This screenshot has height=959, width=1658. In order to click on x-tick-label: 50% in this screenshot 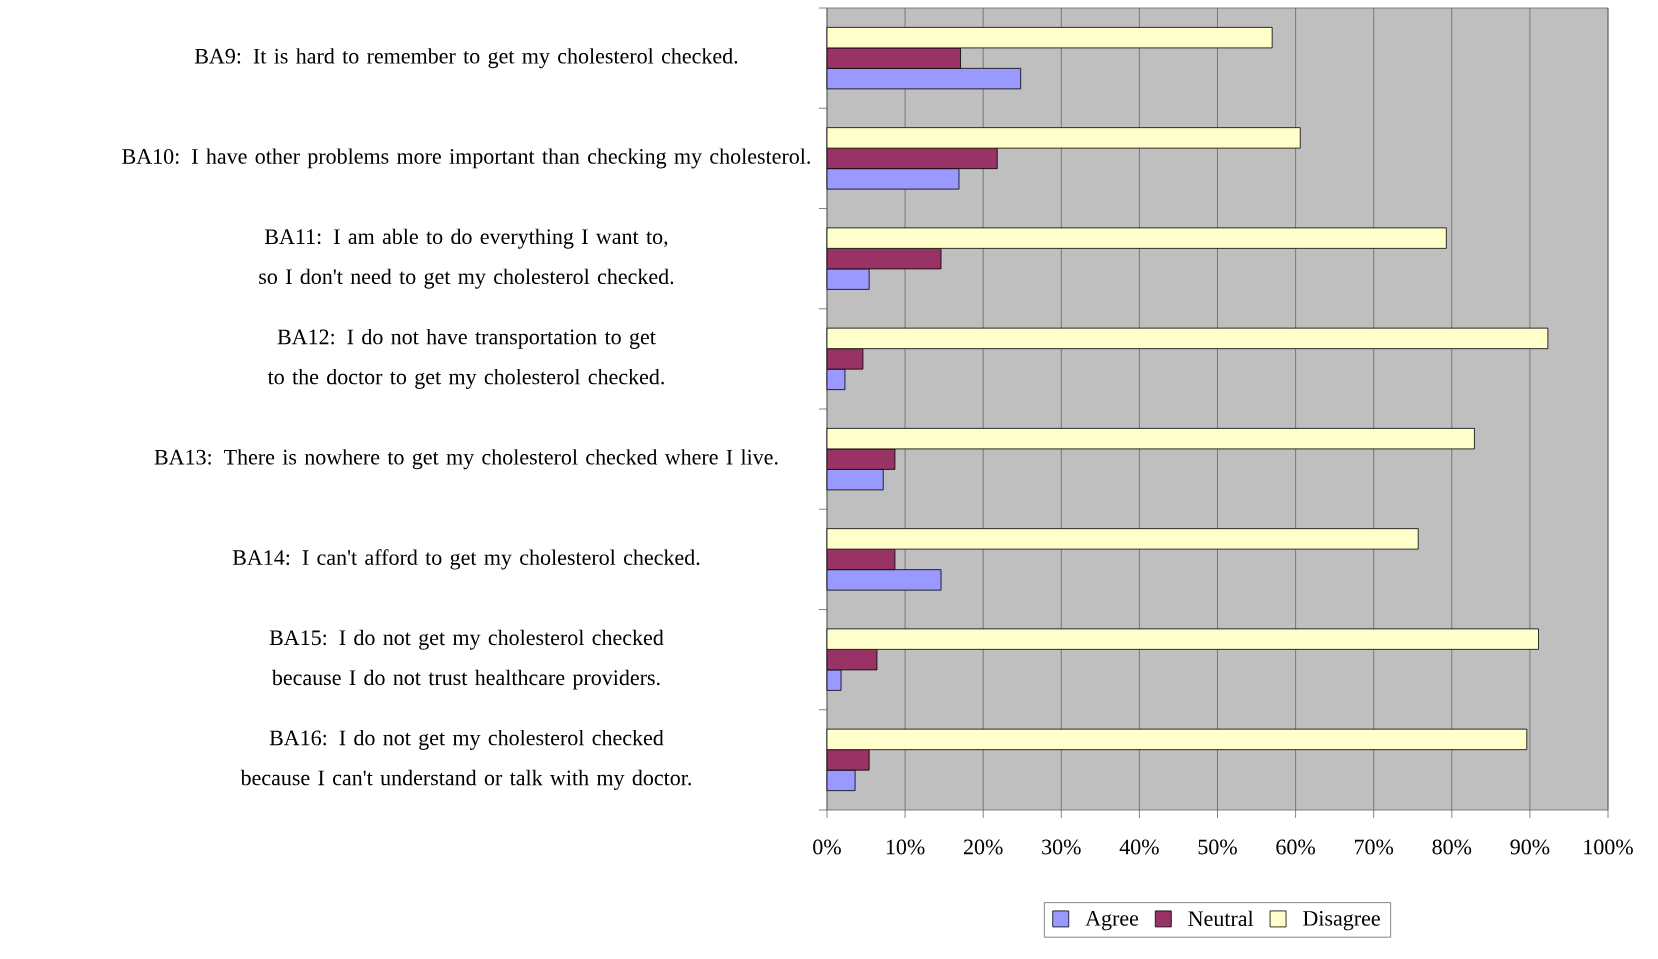, I will do `click(1217, 847)`.